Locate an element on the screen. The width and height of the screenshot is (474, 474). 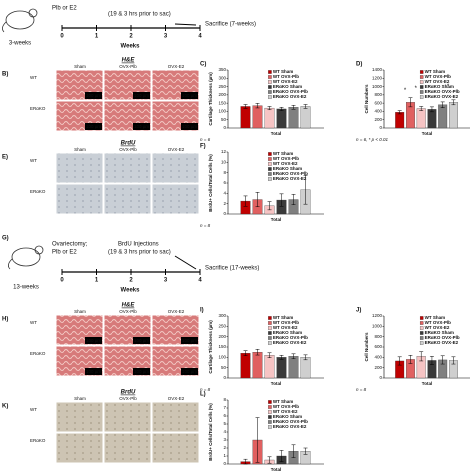
y-tick-label: 2 is located at coordinates (224, 447).